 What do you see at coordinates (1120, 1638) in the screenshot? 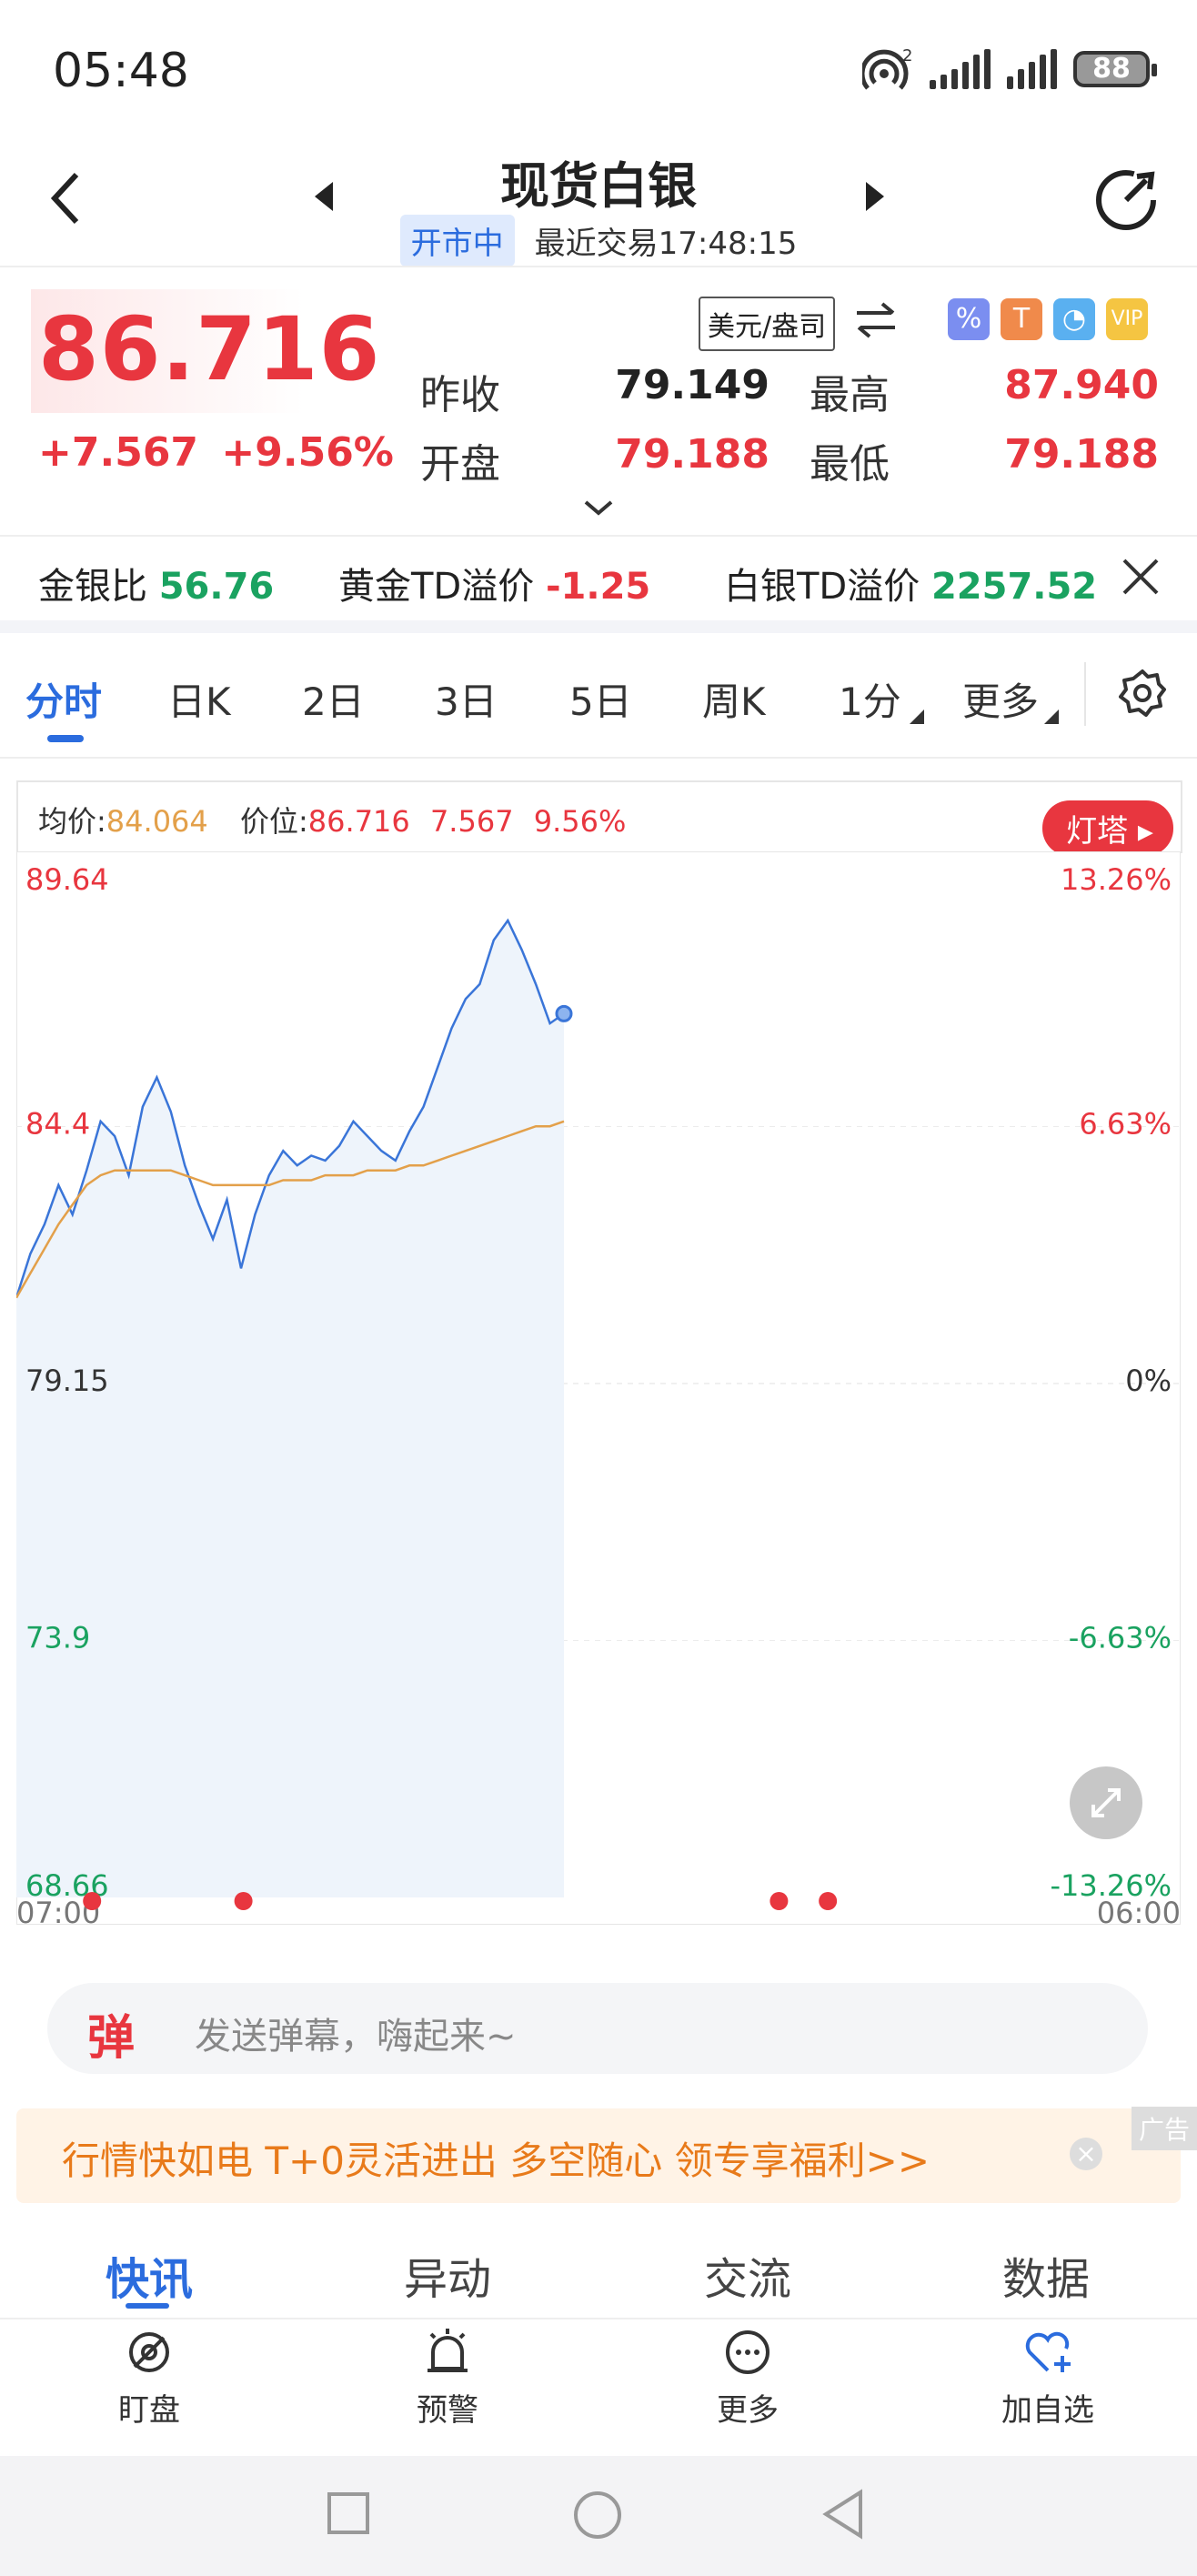
I see `y-pct-tick-label: -6.63%` at bounding box center [1120, 1638].